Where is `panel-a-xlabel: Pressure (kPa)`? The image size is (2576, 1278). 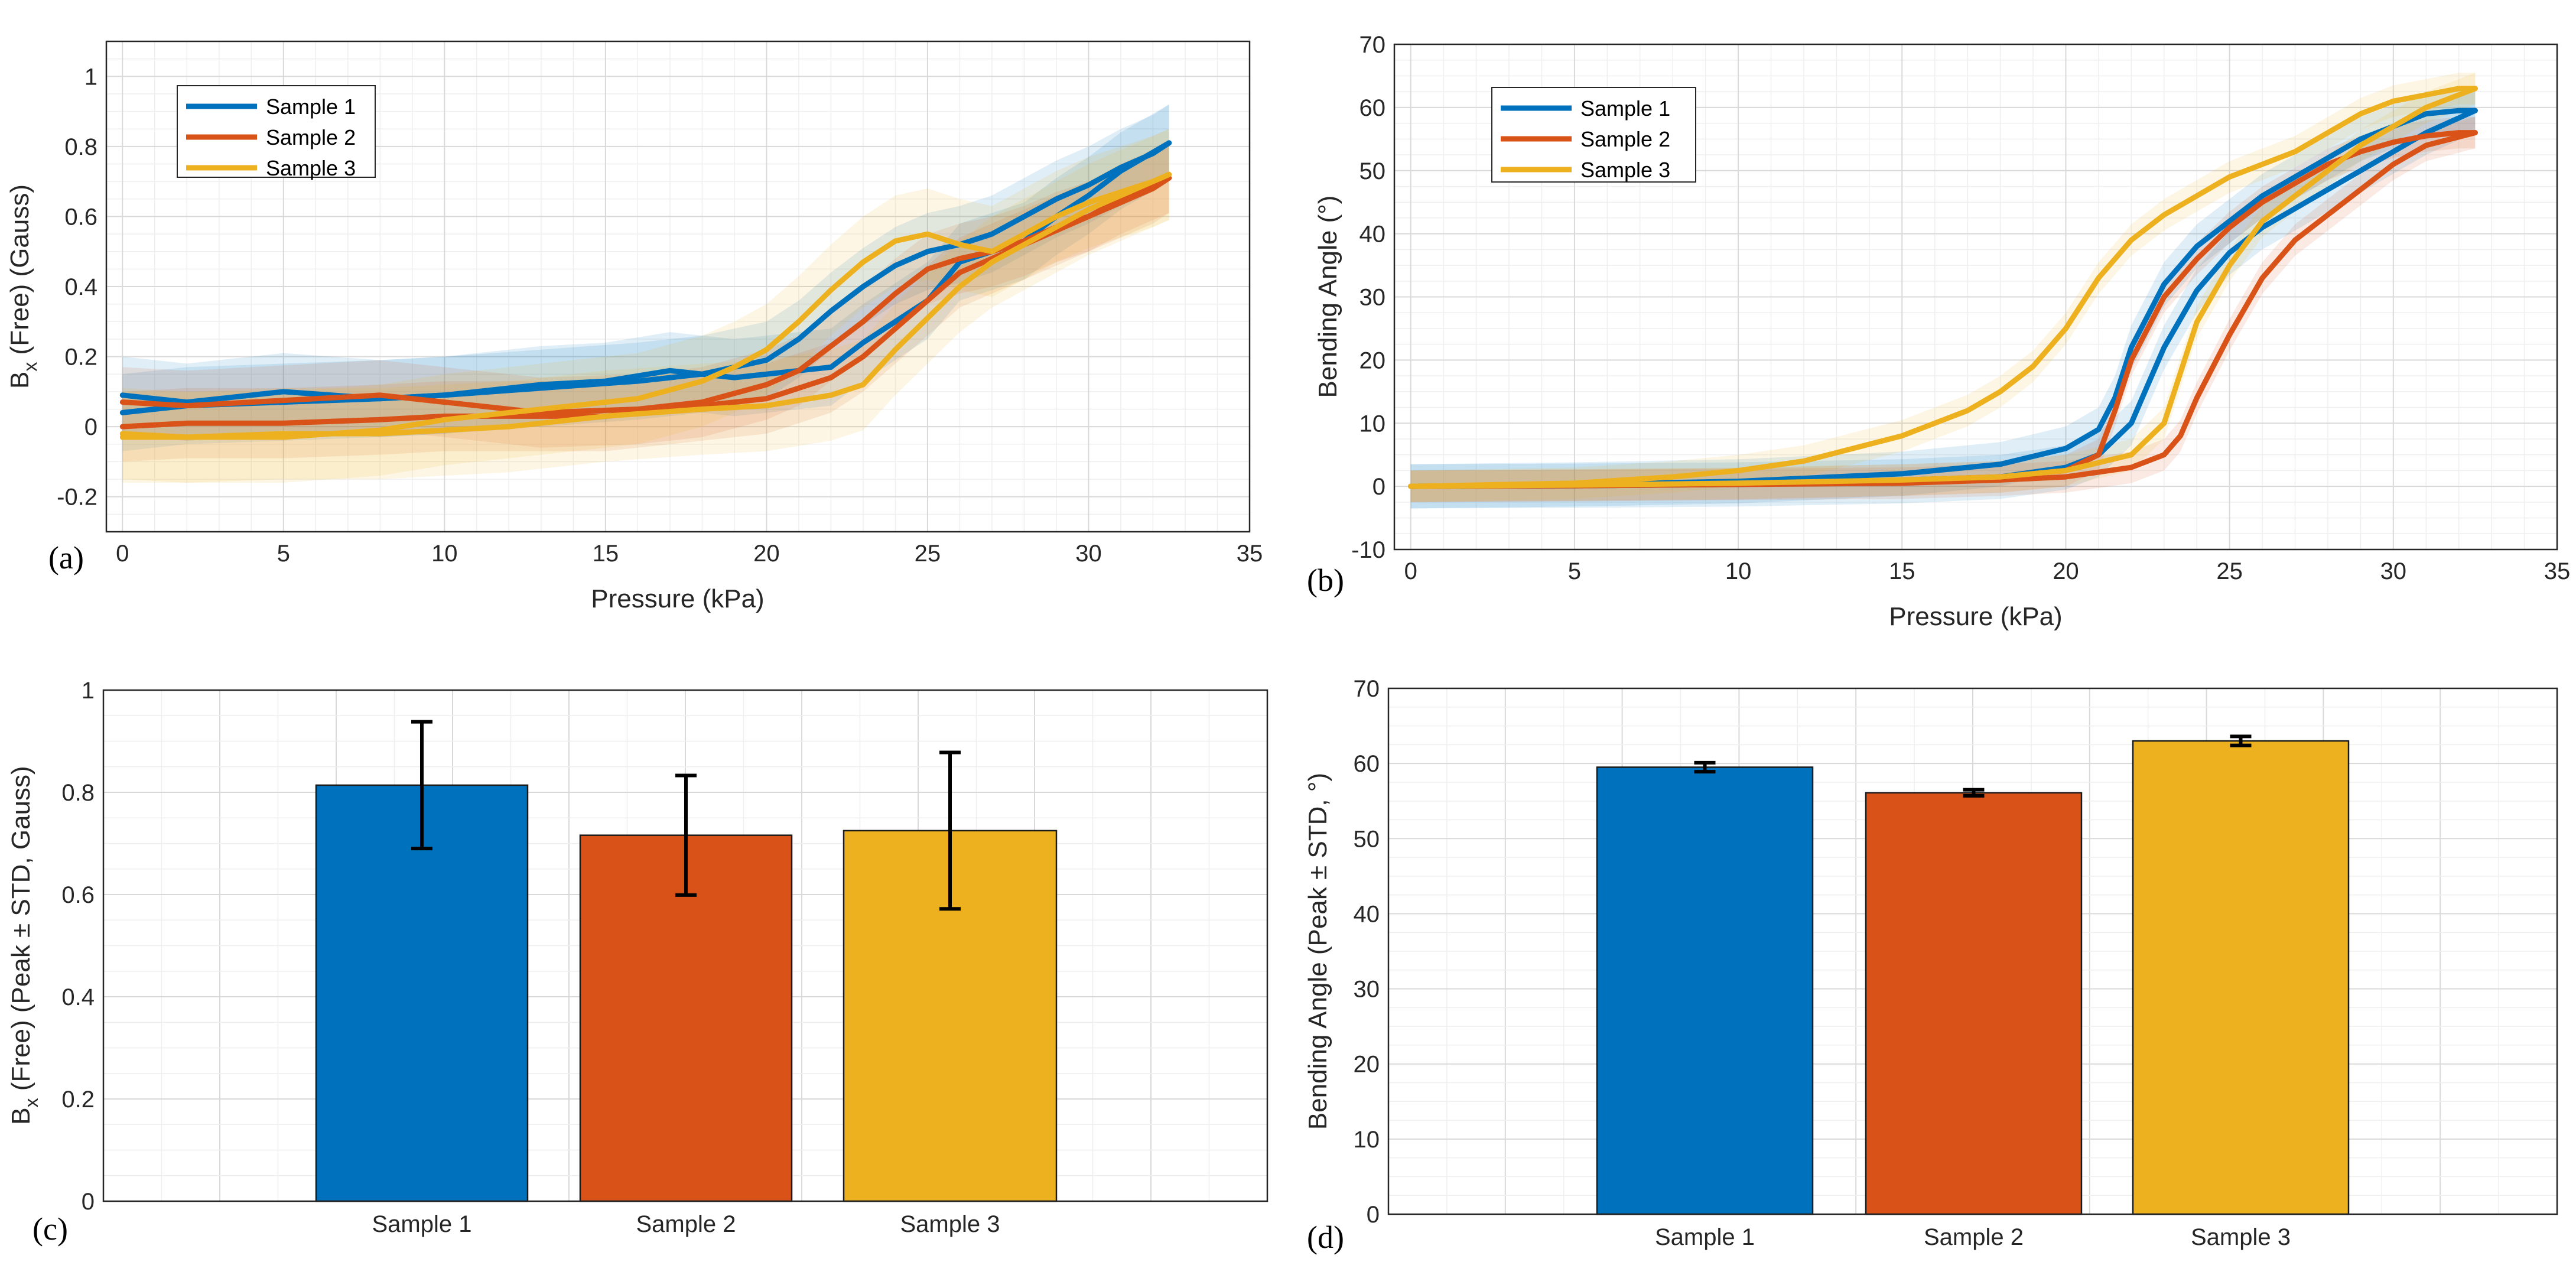 panel-a-xlabel: Pressure (kPa) is located at coordinates (678, 598).